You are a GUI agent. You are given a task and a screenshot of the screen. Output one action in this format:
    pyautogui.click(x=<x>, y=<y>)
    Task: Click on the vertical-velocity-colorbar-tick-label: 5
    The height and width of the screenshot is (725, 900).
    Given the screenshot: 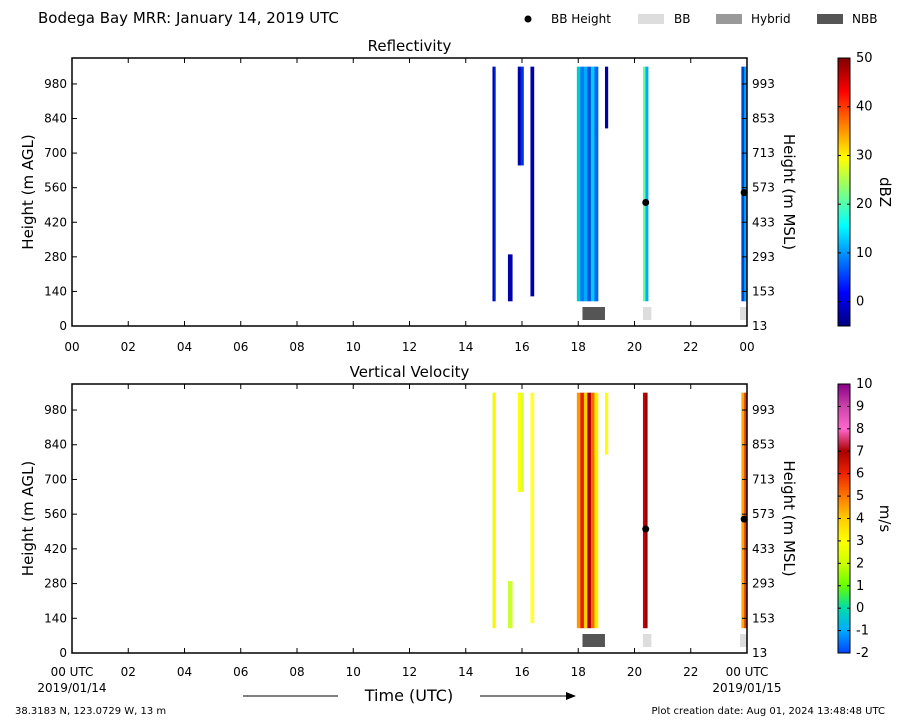 What is the action you would take?
    pyautogui.click(x=860, y=496)
    